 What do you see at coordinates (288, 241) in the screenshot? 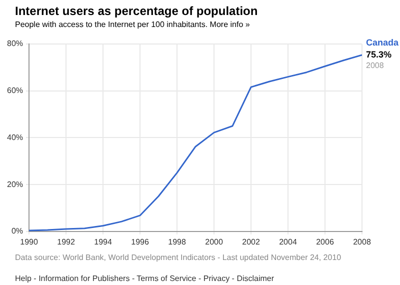
I see `x-tick-label: 2004` at bounding box center [288, 241].